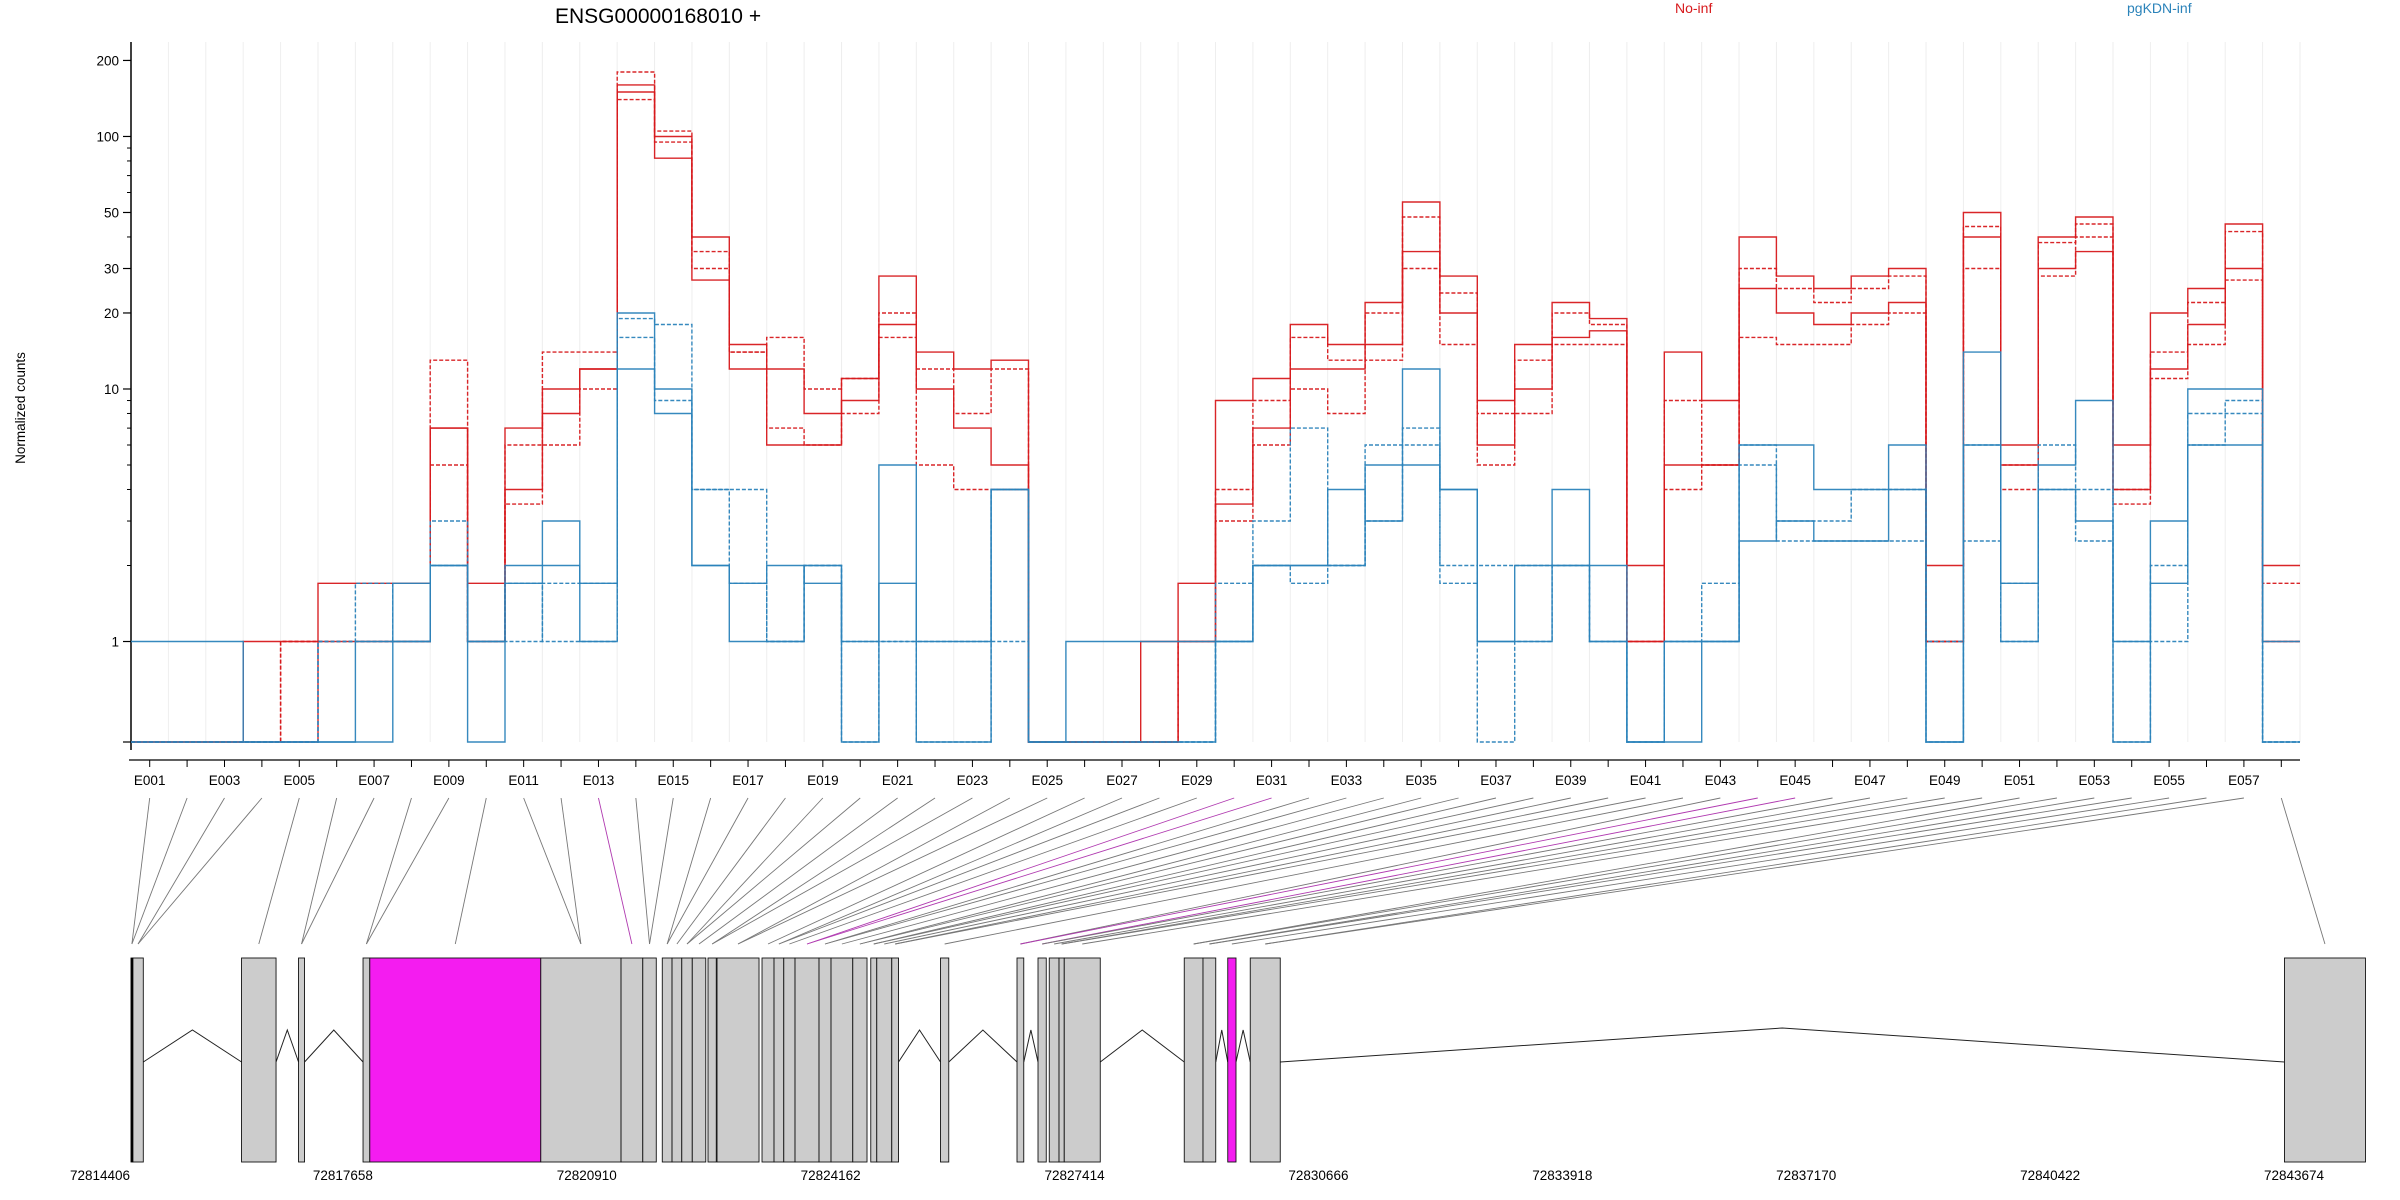 This screenshot has width=2400, height=1200. Describe the element at coordinates (587, 1175) in the screenshot. I see `coordinate-tick-label: 72820910` at that location.